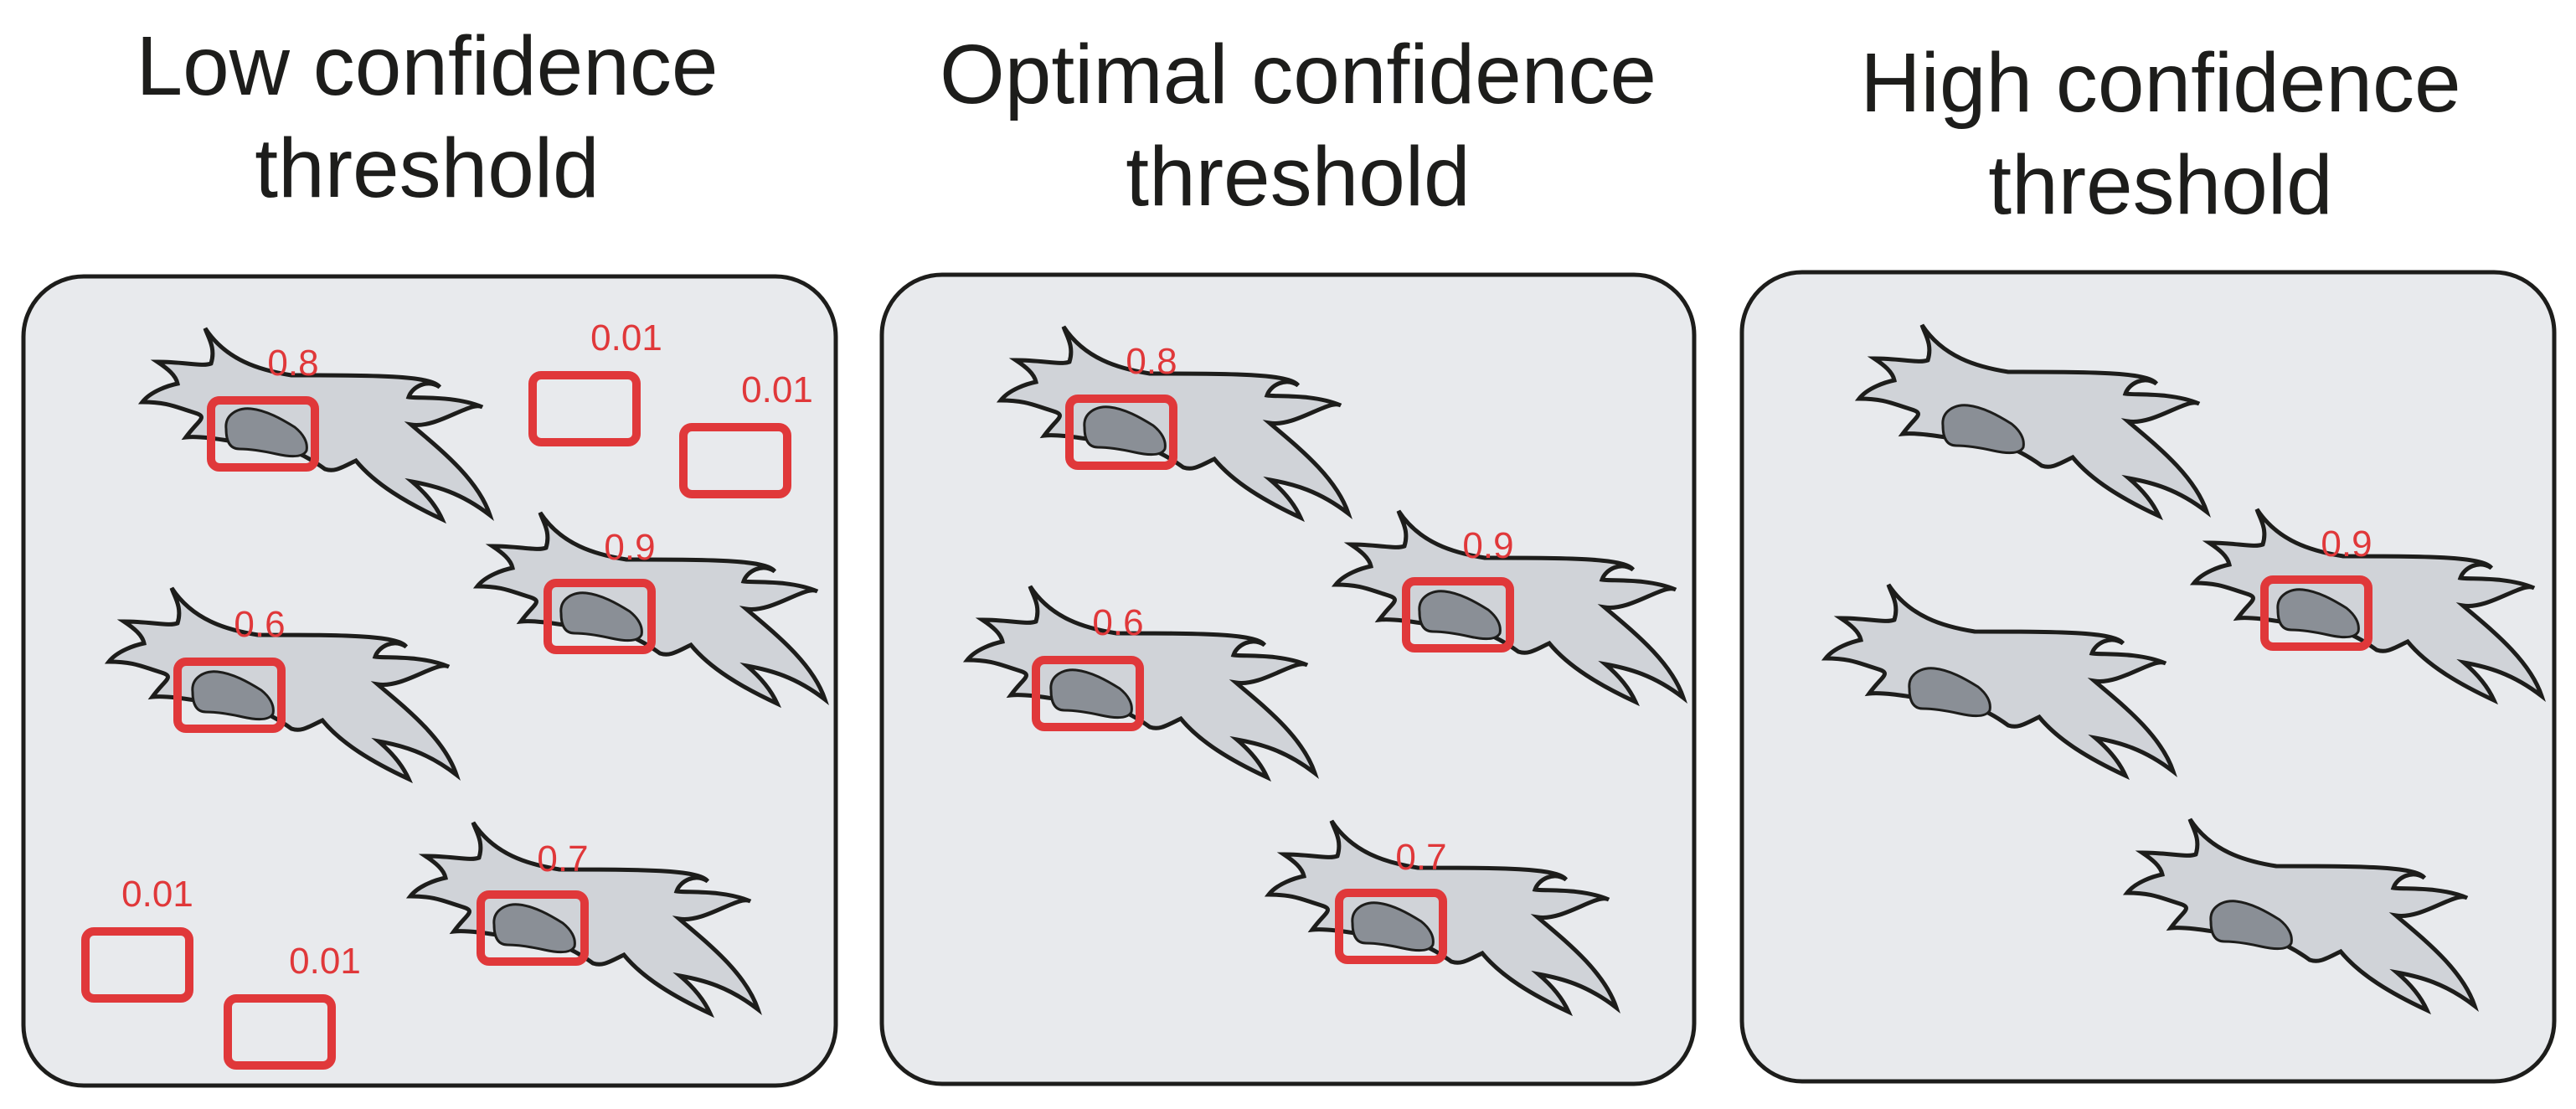 The image size is (2576, 1109). I want to click on panel-title-low: Low confidence threshold, so click(427, 117).